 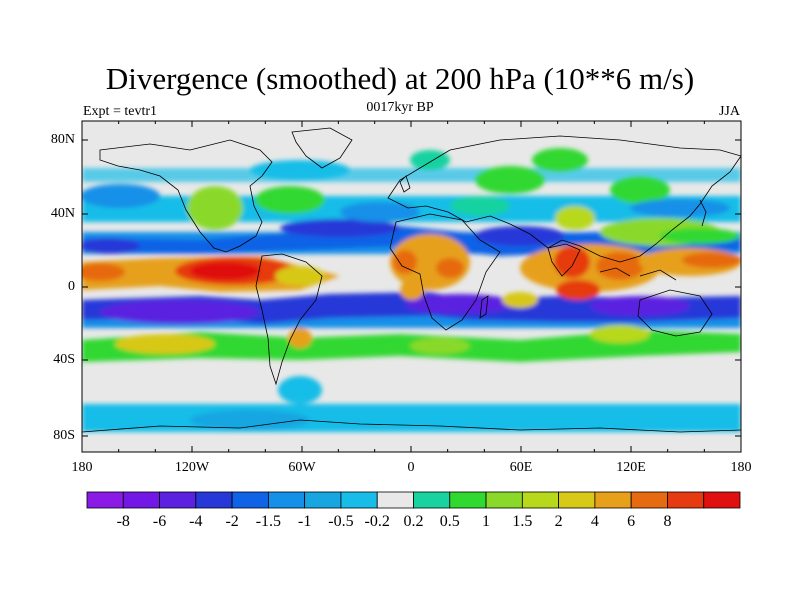 I want to click on coast-south-america, so click(x=289, y=319).